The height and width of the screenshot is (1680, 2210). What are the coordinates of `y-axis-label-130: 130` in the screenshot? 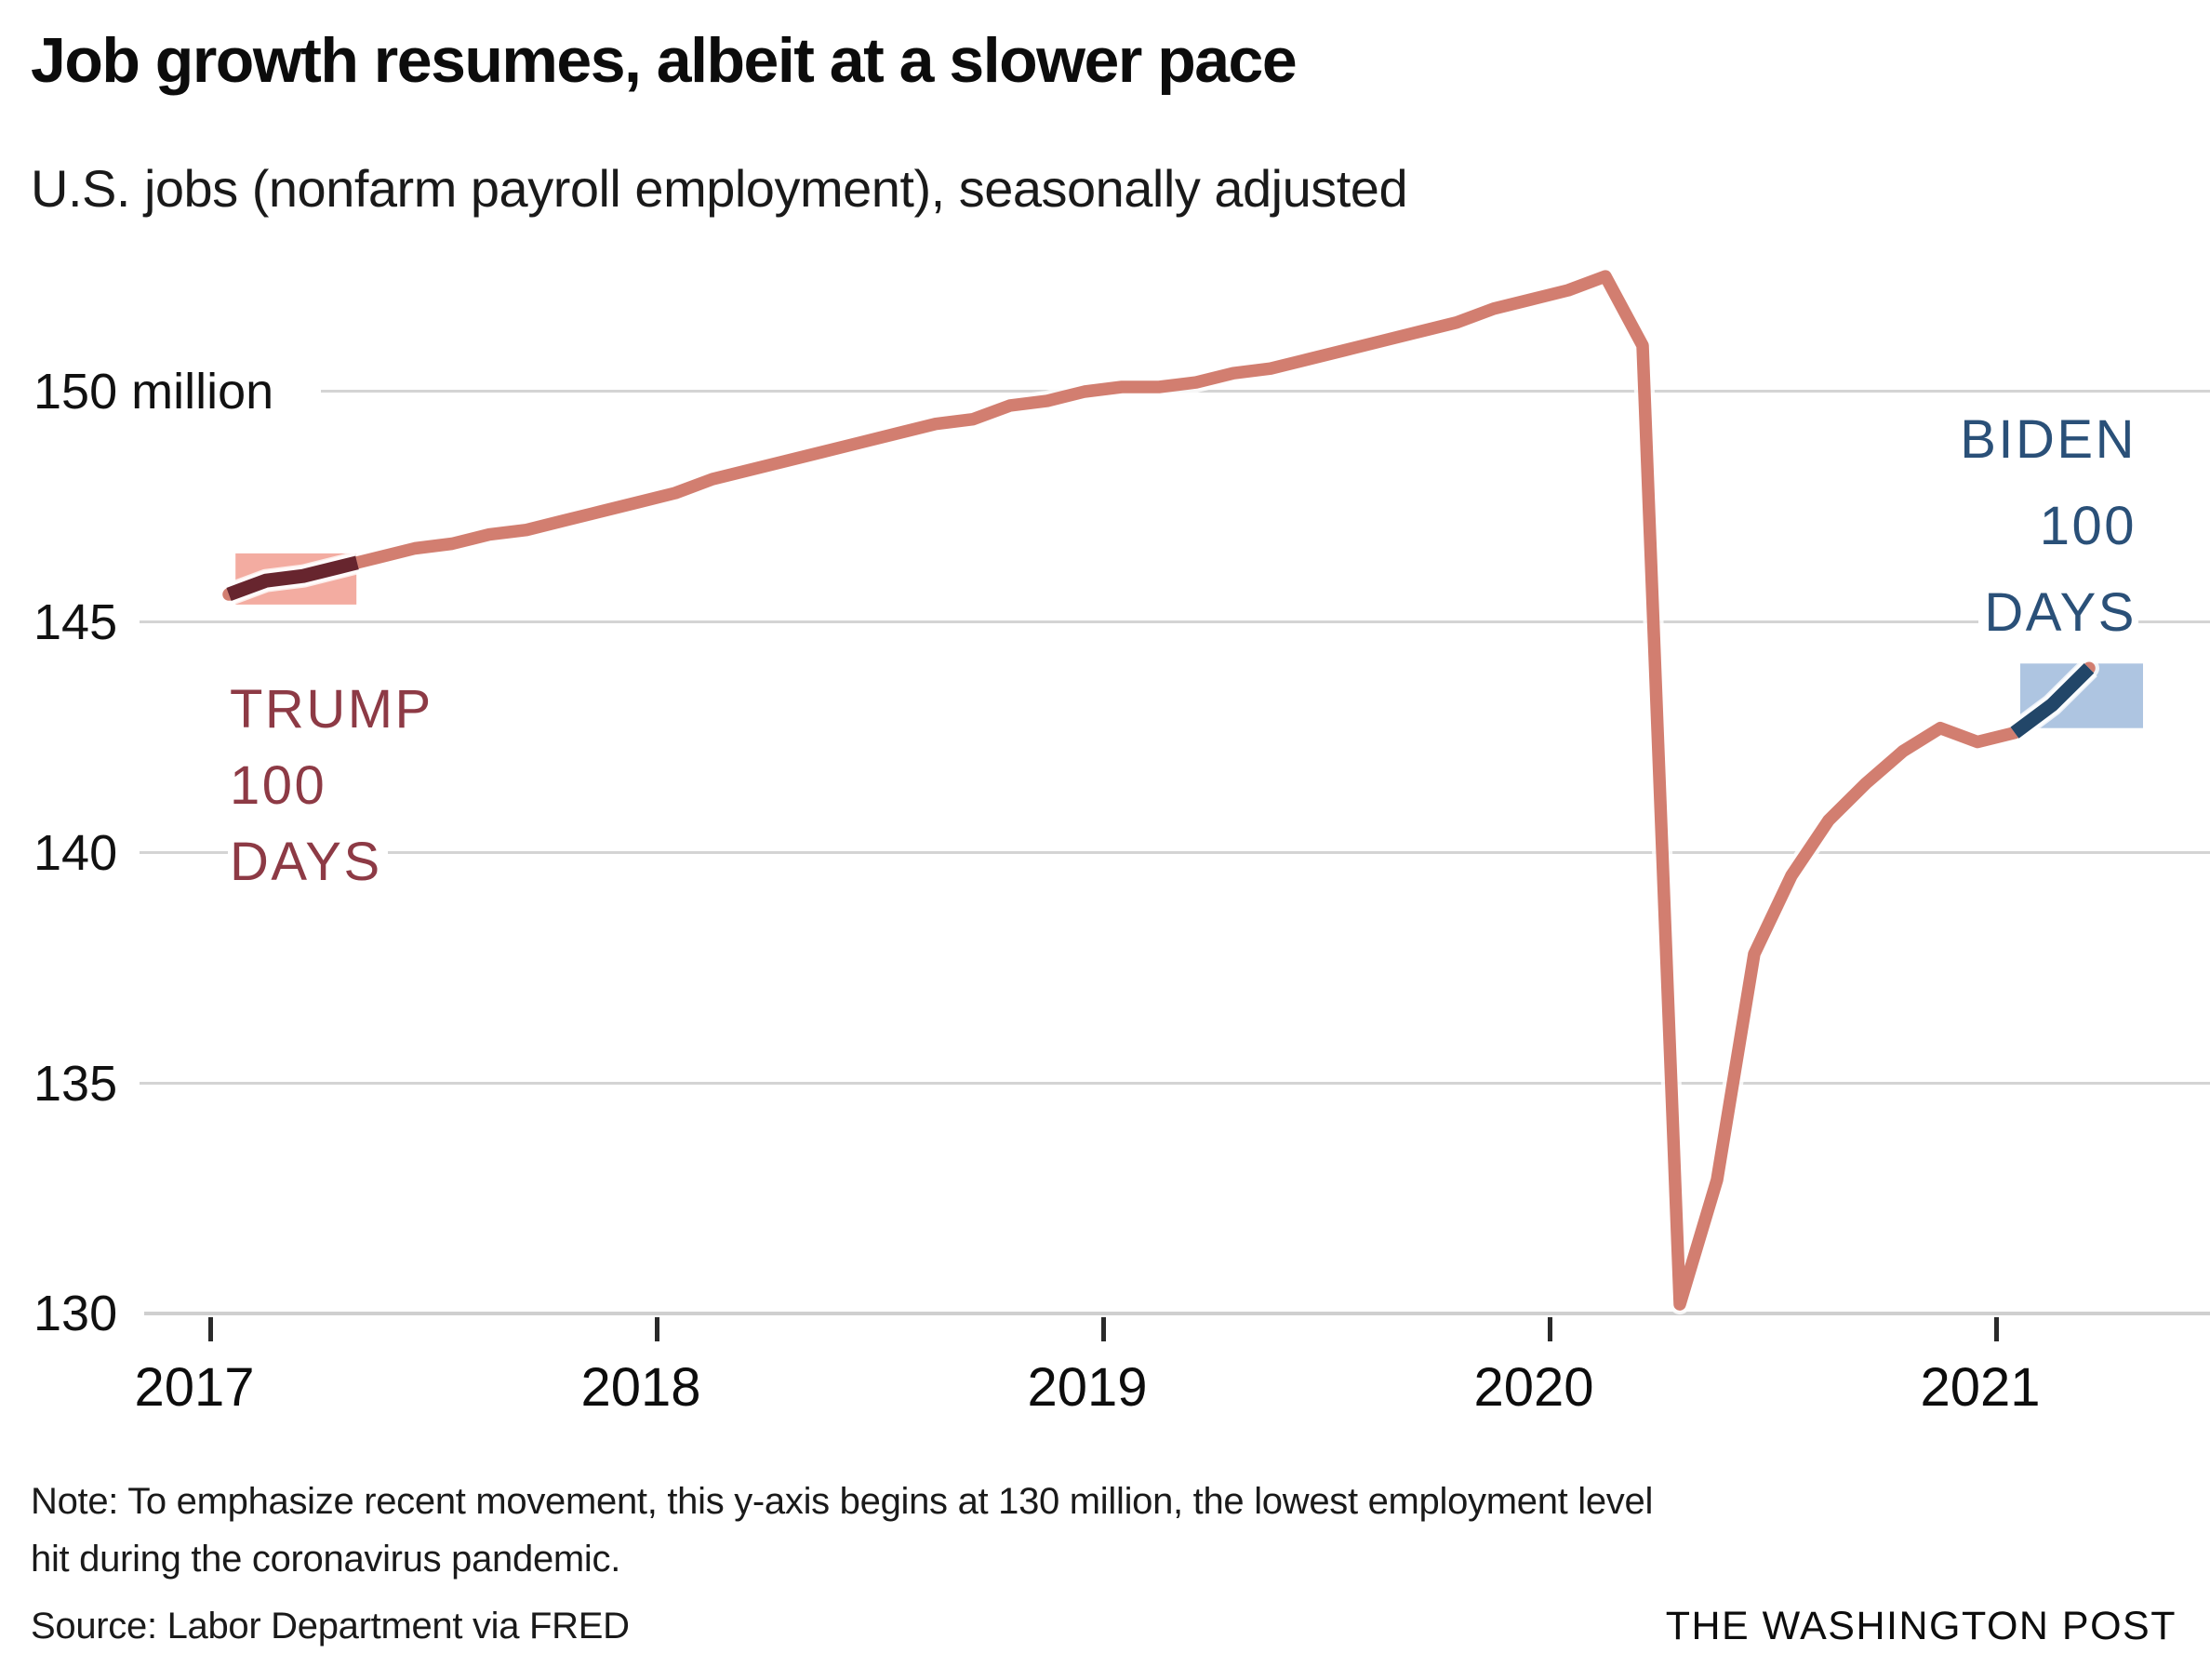 It's located at (75, 1313).